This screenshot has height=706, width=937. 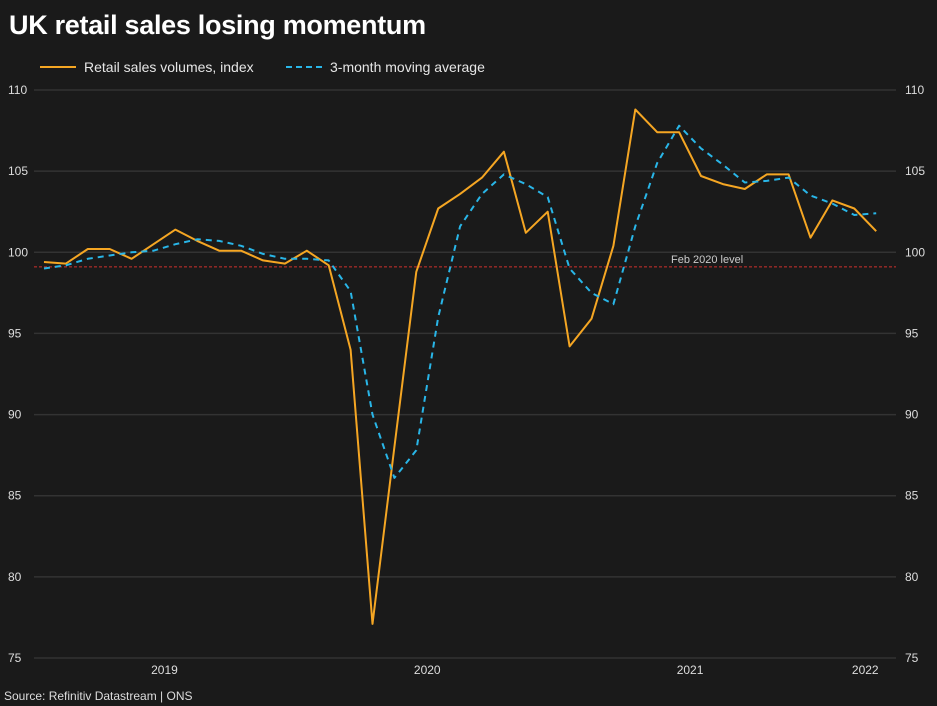 I want to click on legend-label: 3-month moving average, so click(x=407, y=67).